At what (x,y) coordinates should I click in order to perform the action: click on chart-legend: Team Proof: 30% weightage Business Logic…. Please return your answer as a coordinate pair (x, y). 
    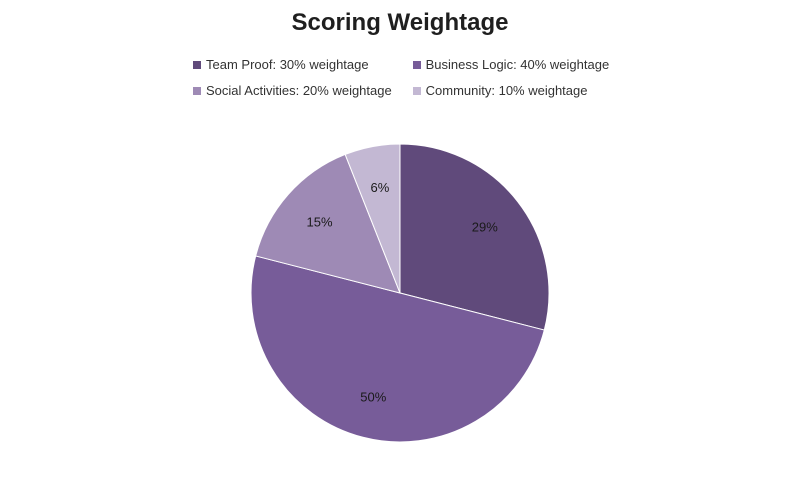
    Looking at the image, I should click on (413, 78).